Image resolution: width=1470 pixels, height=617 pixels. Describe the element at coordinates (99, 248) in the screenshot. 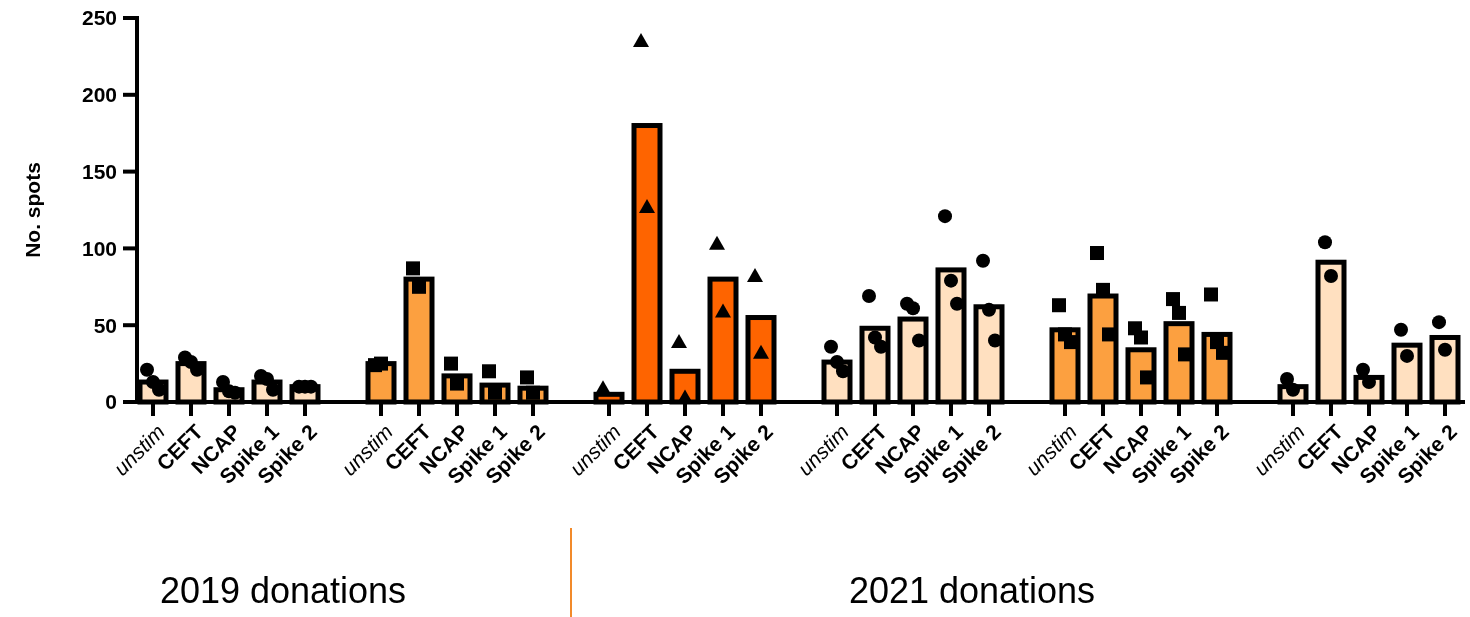

I see `y-tick-label: 100` at that location.